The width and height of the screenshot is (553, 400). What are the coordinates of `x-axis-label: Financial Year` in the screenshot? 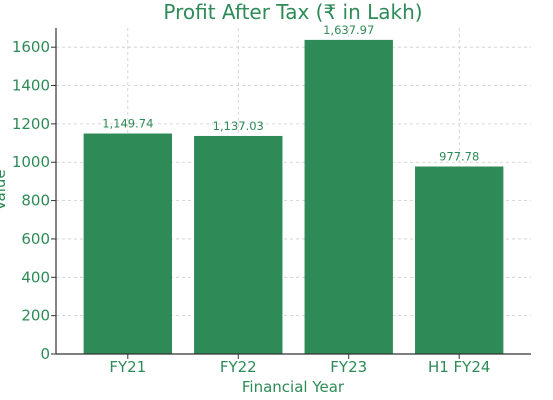 It's located at (293, 387).